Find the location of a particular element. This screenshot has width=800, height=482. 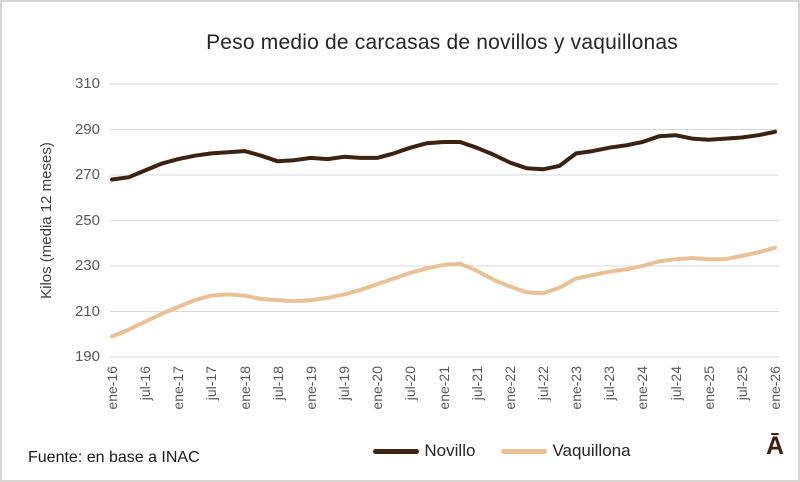

y-axis-tick-label: 210 is located at coordinates (87, 311).